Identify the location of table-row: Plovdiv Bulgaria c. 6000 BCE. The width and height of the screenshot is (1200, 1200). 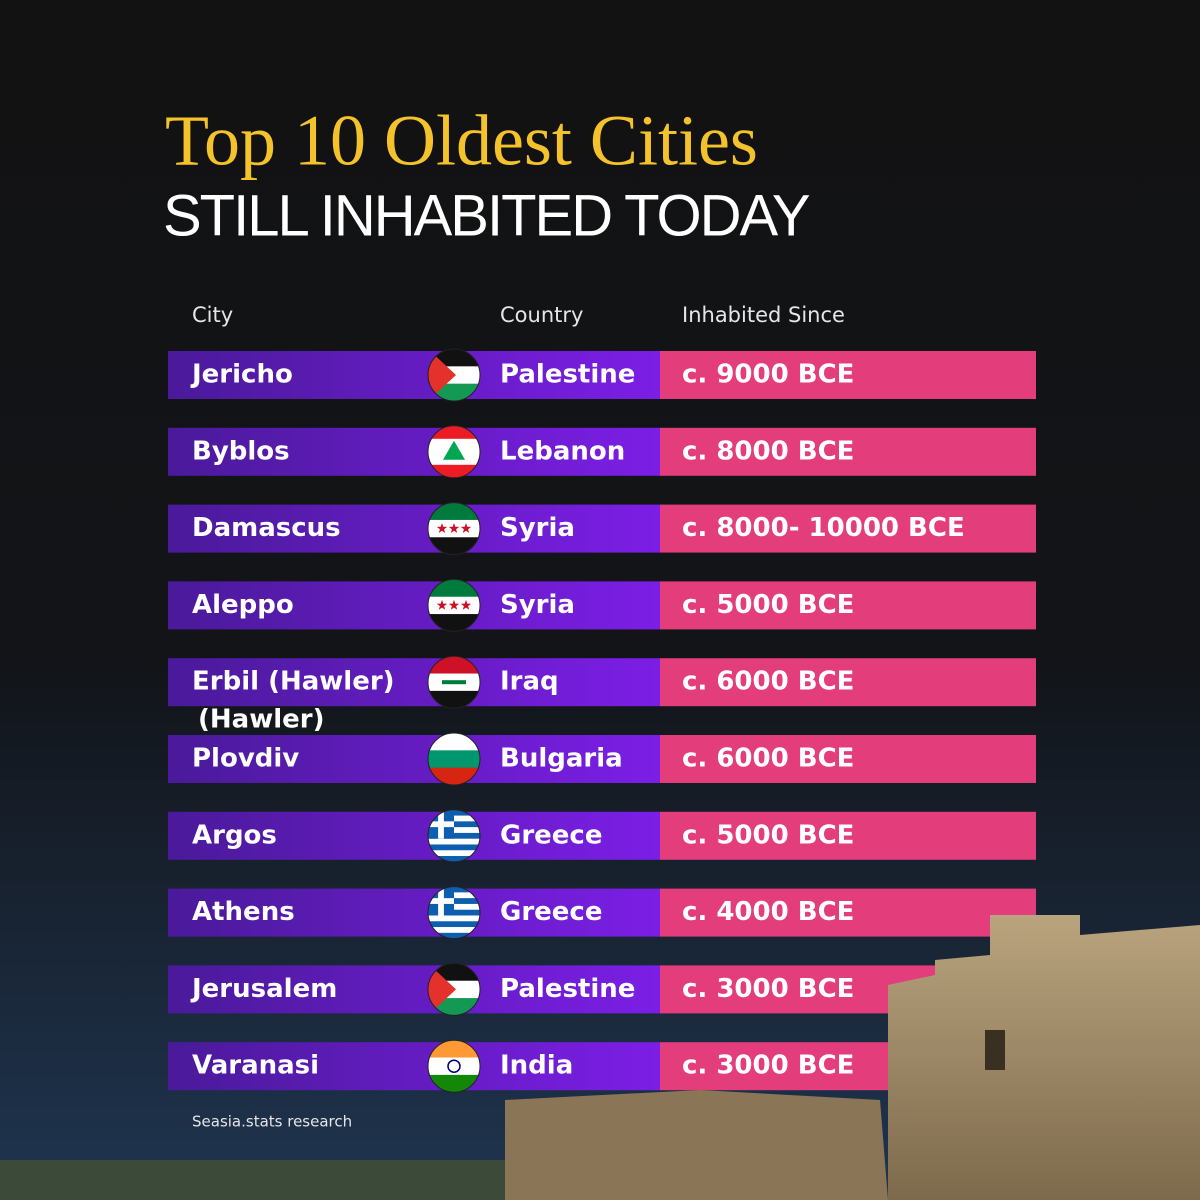
(602, 759).